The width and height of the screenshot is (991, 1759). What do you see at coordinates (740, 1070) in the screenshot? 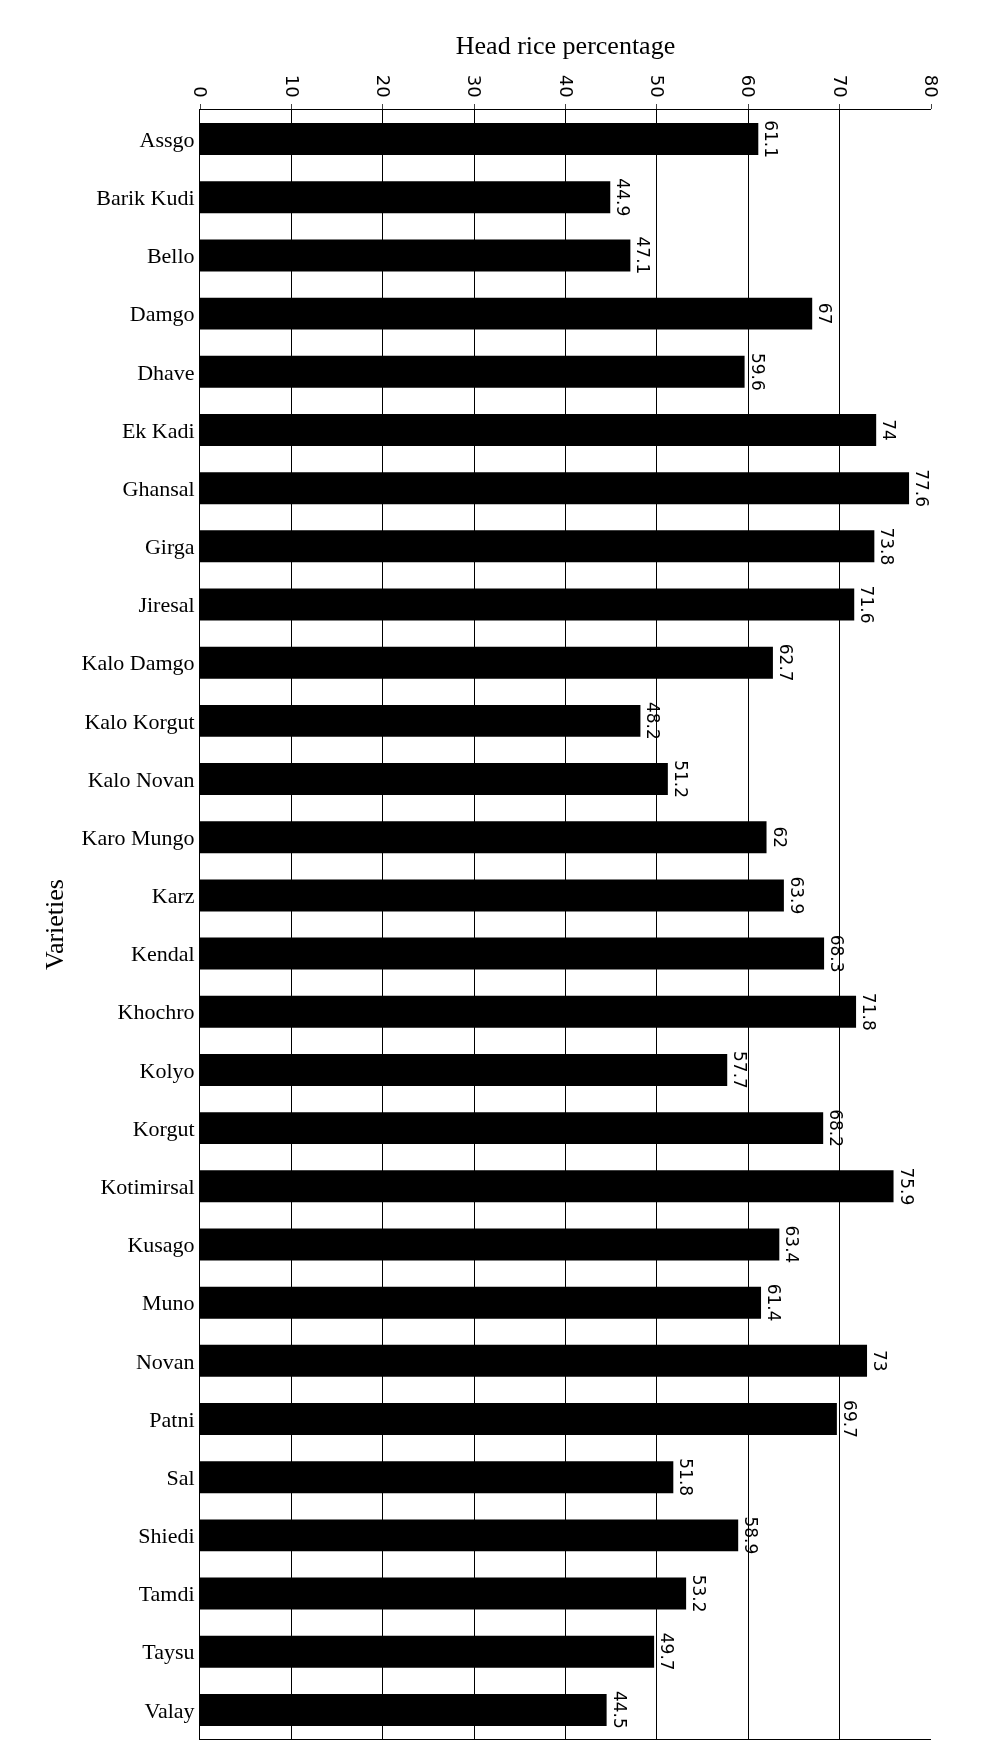
I see `data-label: 57.7` at bounding box center [740, 1070].